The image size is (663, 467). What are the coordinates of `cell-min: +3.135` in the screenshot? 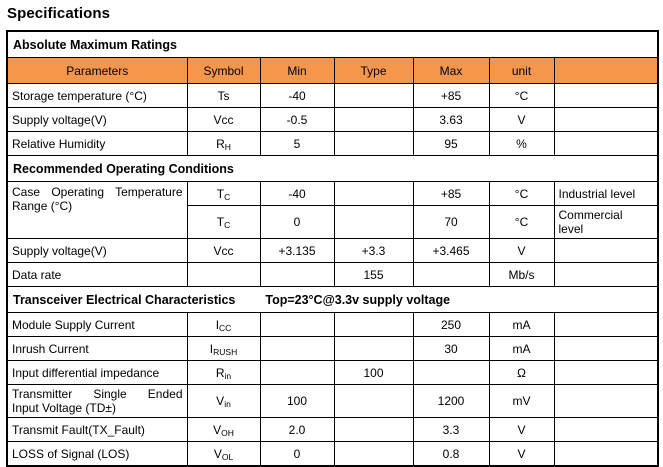 It's located at (297, 250).